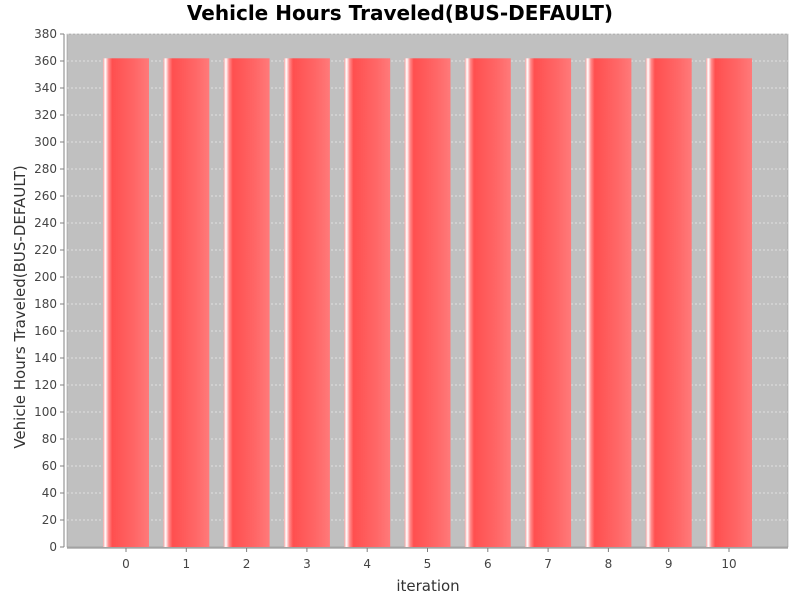  Describe the element at coordinates (49, 439) in the screenshot. I see `y-tick-label: 80` at that location.